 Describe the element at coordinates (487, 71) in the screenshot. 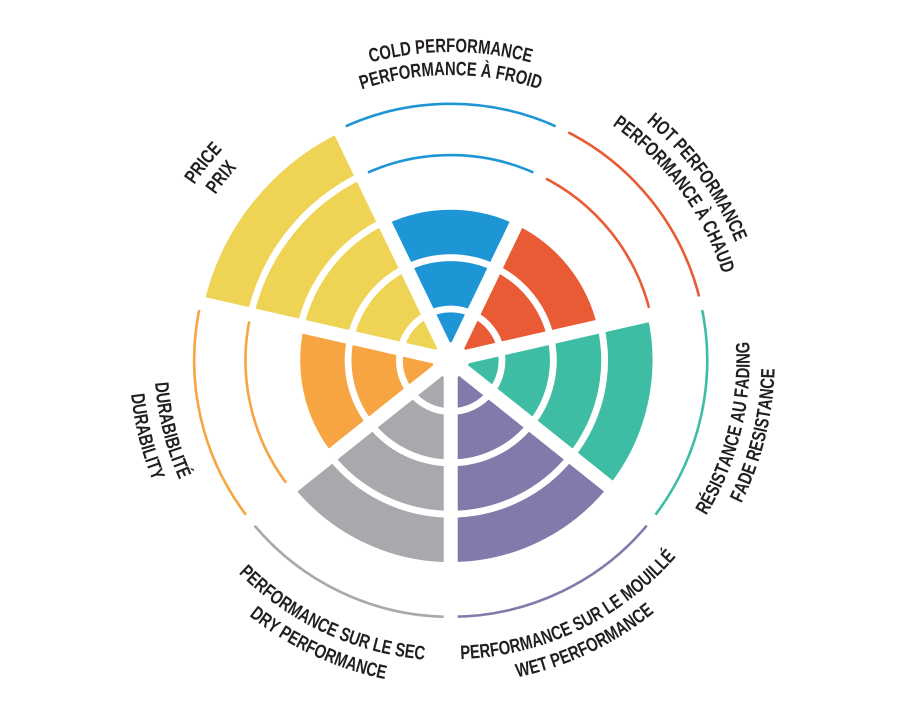

I see `svg-text: À` at that location.